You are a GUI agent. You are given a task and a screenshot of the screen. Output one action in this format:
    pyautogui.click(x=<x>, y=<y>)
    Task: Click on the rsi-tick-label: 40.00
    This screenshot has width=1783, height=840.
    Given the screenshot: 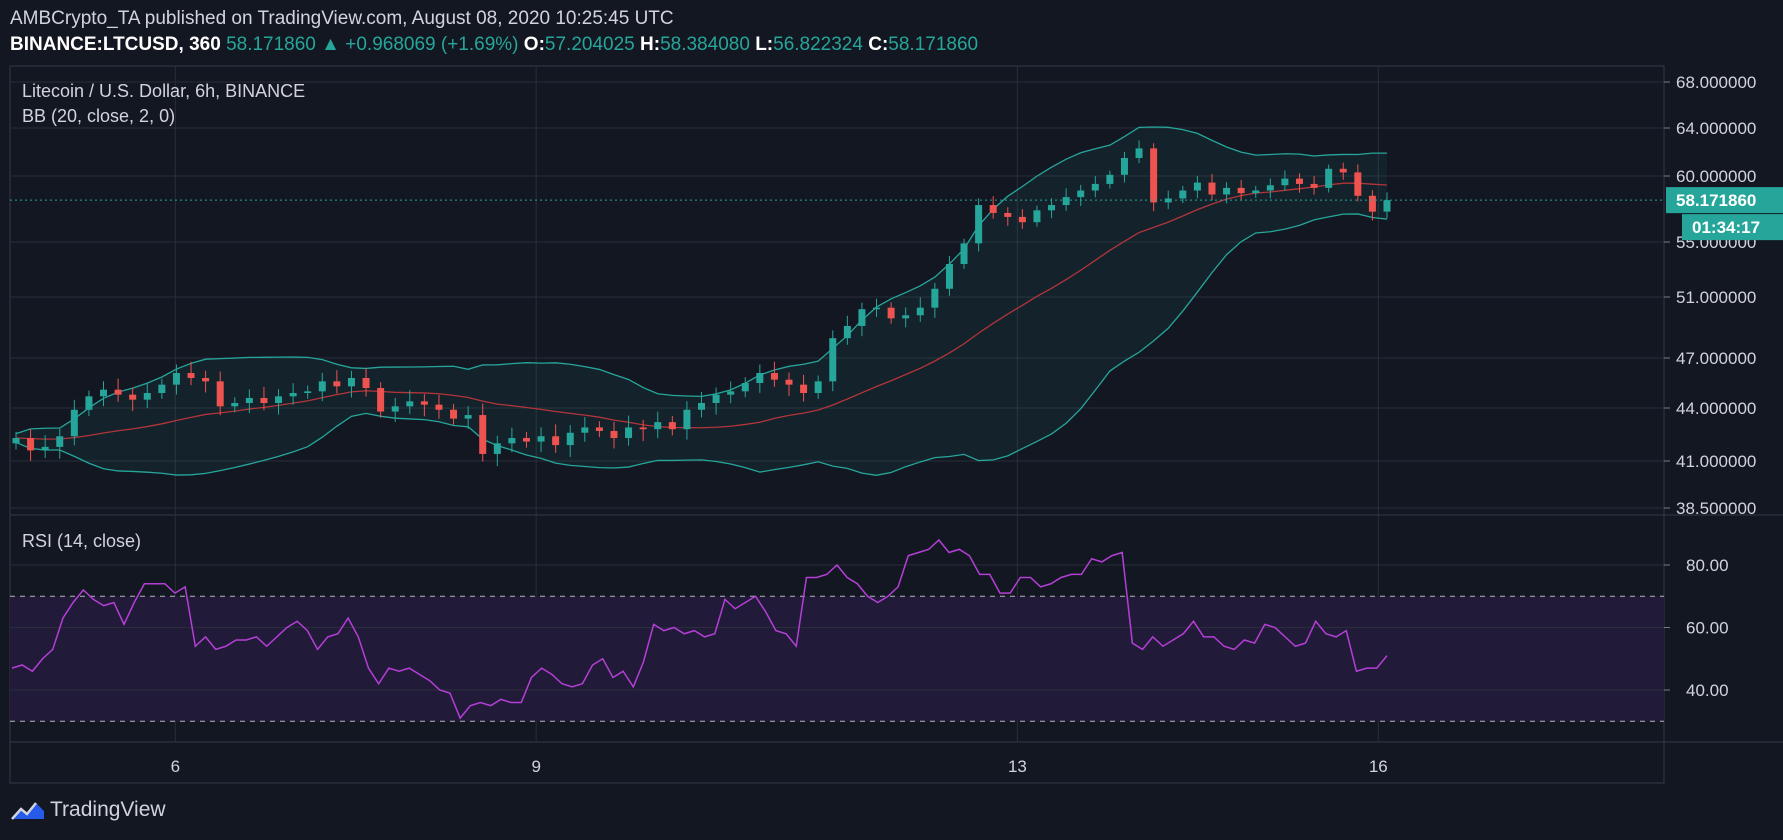 What is the action you would take?
    pyautogui.click(x=1707, y=690)
    